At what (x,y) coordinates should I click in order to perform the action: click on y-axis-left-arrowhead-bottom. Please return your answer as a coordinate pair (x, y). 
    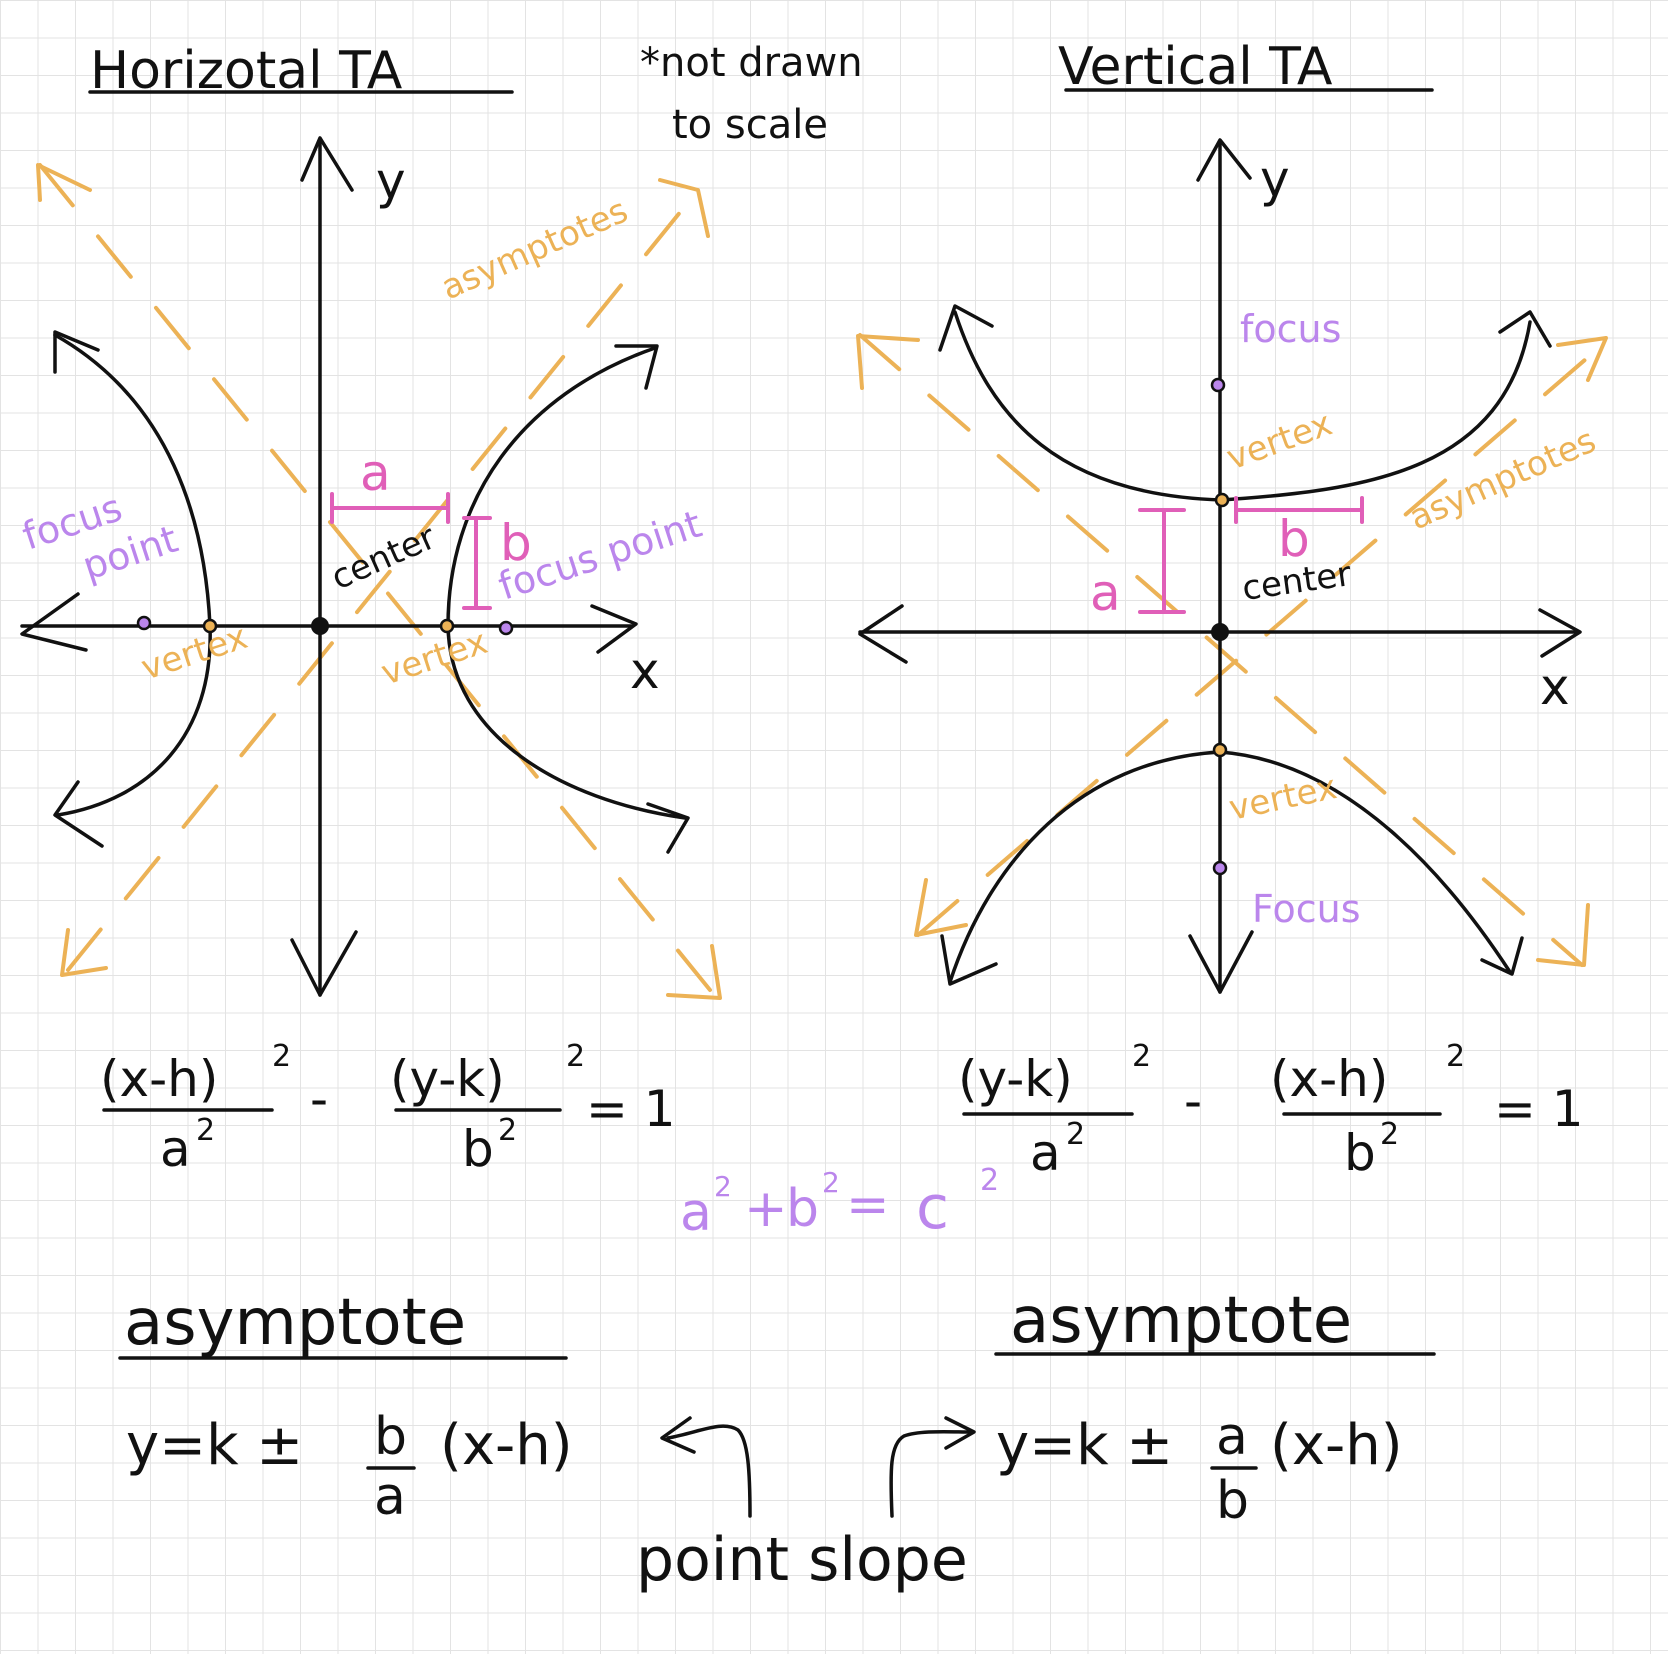
    Looking at the image, I should click on (324, 963).